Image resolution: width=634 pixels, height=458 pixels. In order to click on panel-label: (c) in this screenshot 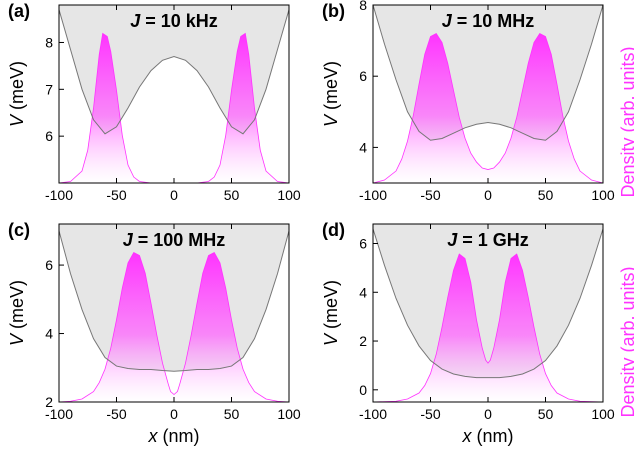, I will do `click(19, 230)`.